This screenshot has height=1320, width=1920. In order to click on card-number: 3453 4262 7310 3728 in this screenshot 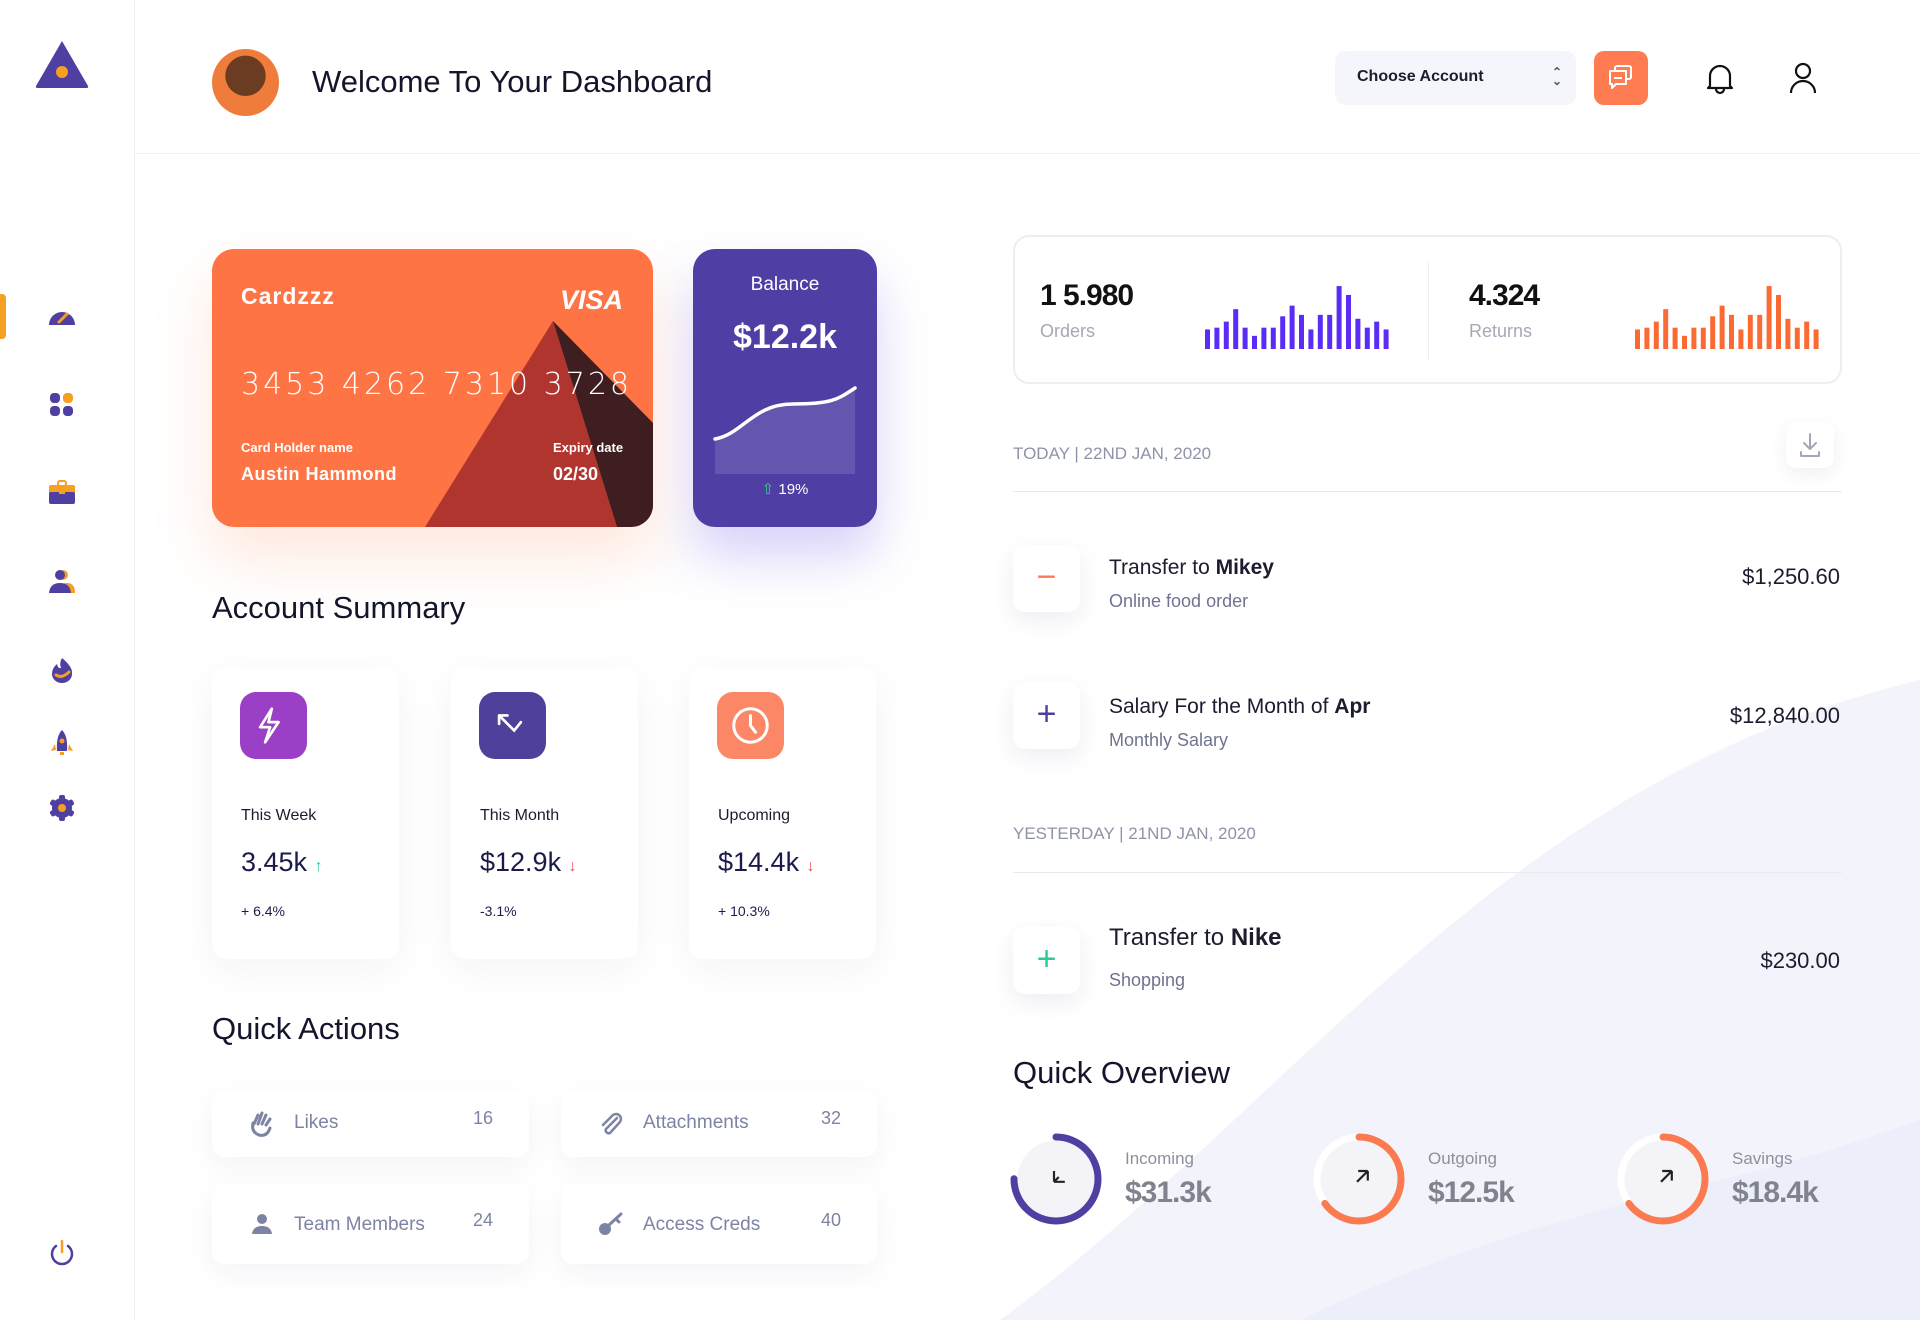, I will do `click(436, 384)`.